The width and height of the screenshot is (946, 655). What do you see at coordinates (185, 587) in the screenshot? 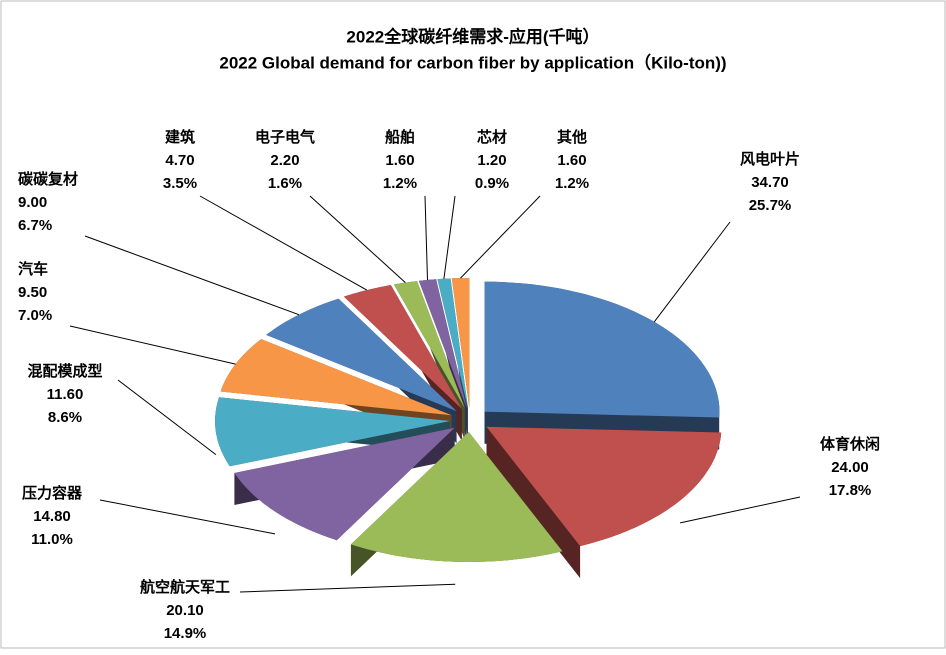
I see `data-label: 航空航天军工` at bounding box center [185, 587].